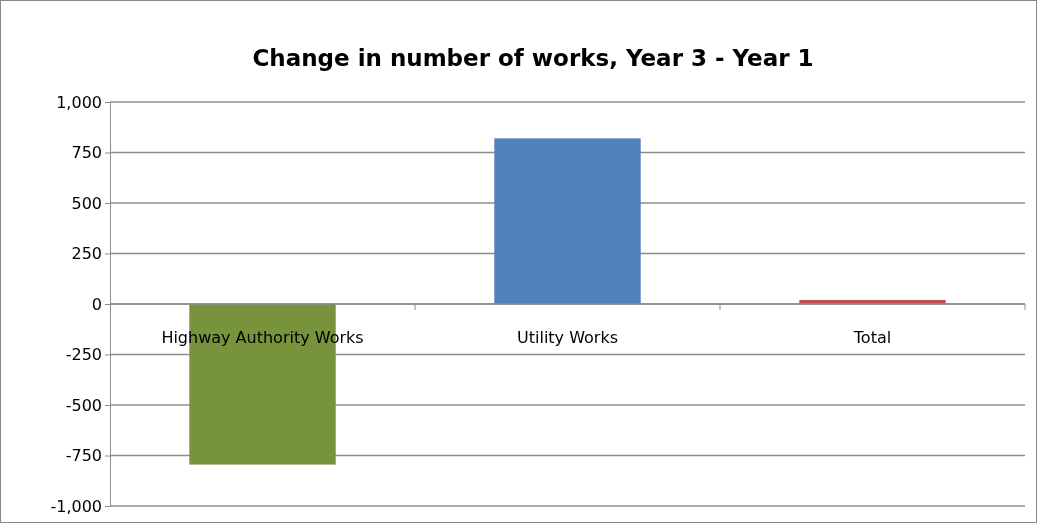 This screenshot has width=1037, height=523. Describe the element at coordinates (79, 102) in the screenshot. I see `y-tick-label: 1,000` at that location.